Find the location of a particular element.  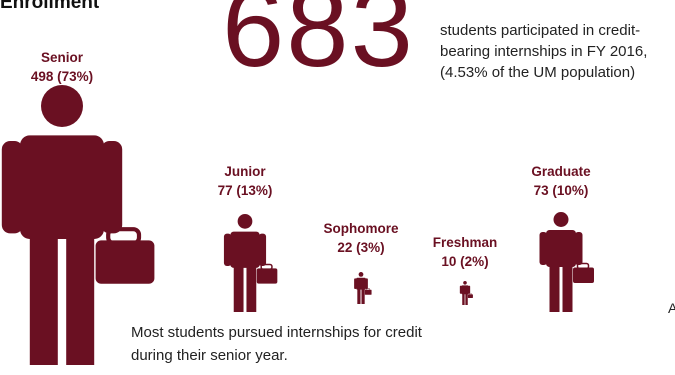

label-senior: Senior 498 (73%) is located at coordinates (63, 67).